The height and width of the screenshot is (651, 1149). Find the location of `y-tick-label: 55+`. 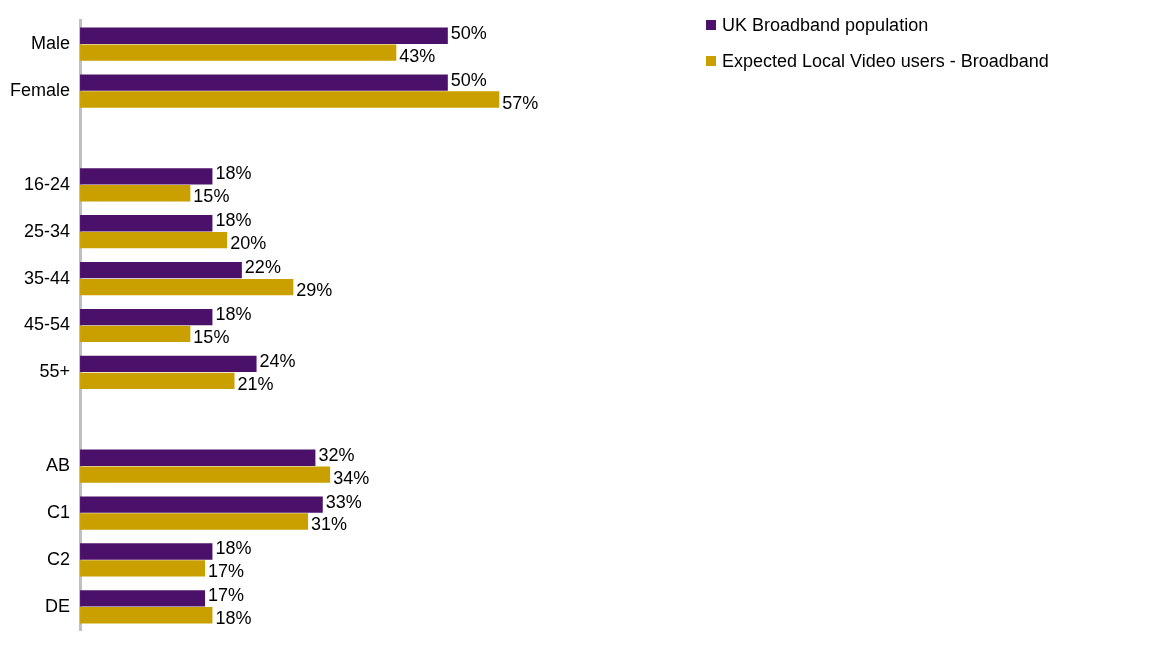

y-tick-label: 55+ is located at coordinates (55, 371).